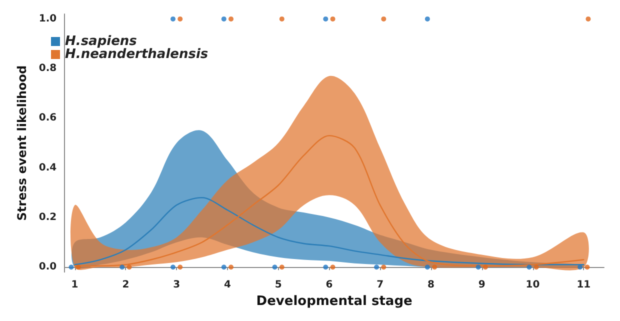 The height and width of the screenshot is (321, 620). Describe the element at coordinates (47, 18) in the screenshot. I see `y-tick-label: 1.0` at that location.